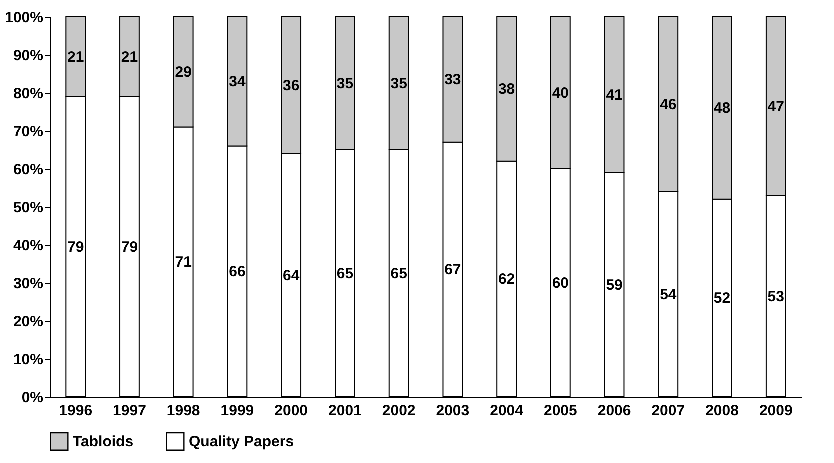 The image size is (834, 463). I want to click on data-label: 29, so click(183, 73).